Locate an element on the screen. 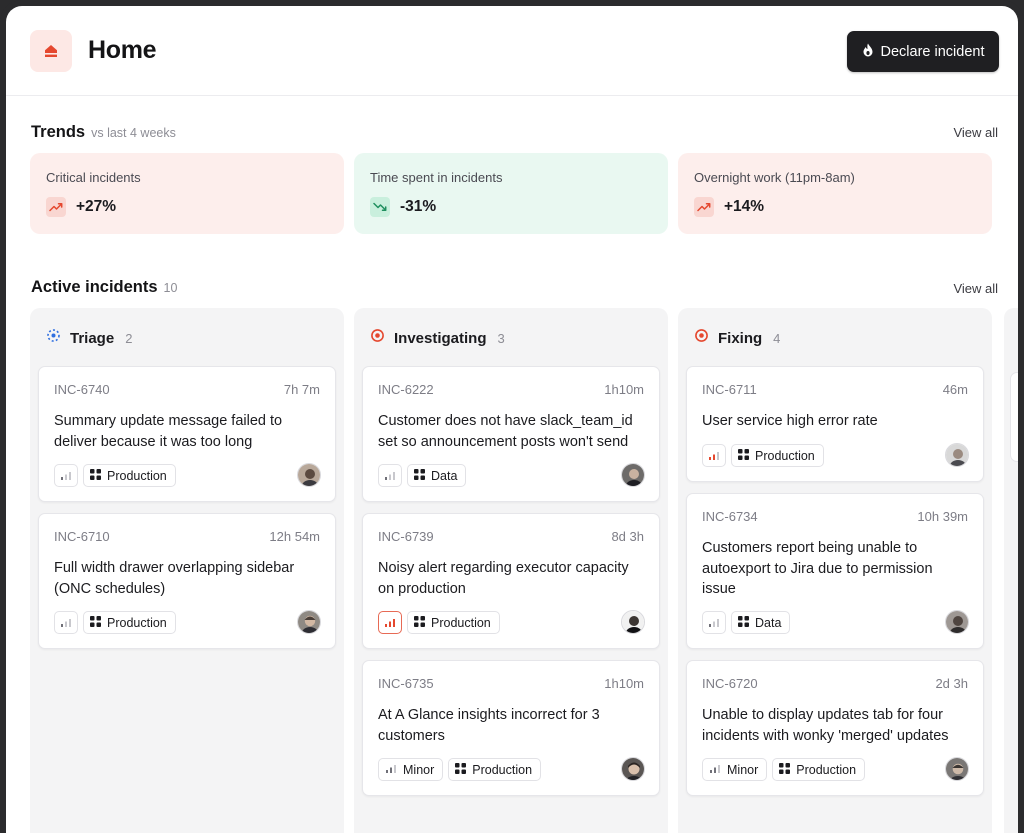  trends-subtitle: vs last 4 weeks is located at coordinates (133, 133).